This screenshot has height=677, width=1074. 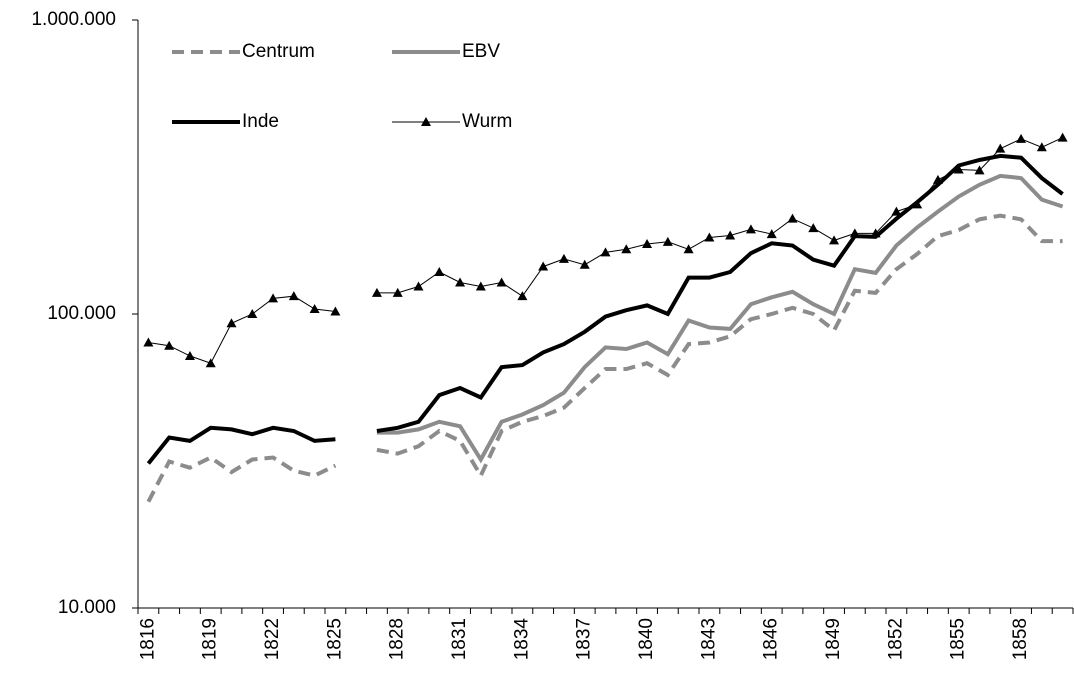 What do you see at coordinates (272, 639) in the screenshot?
I see `x-tick-label: 1822` at bounding box center [272, 639].